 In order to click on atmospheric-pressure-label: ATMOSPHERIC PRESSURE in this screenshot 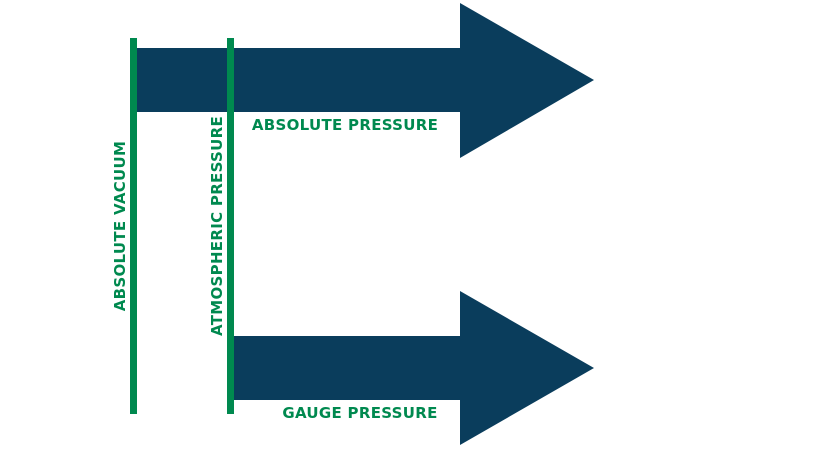, I will do `click(217, 226)`.